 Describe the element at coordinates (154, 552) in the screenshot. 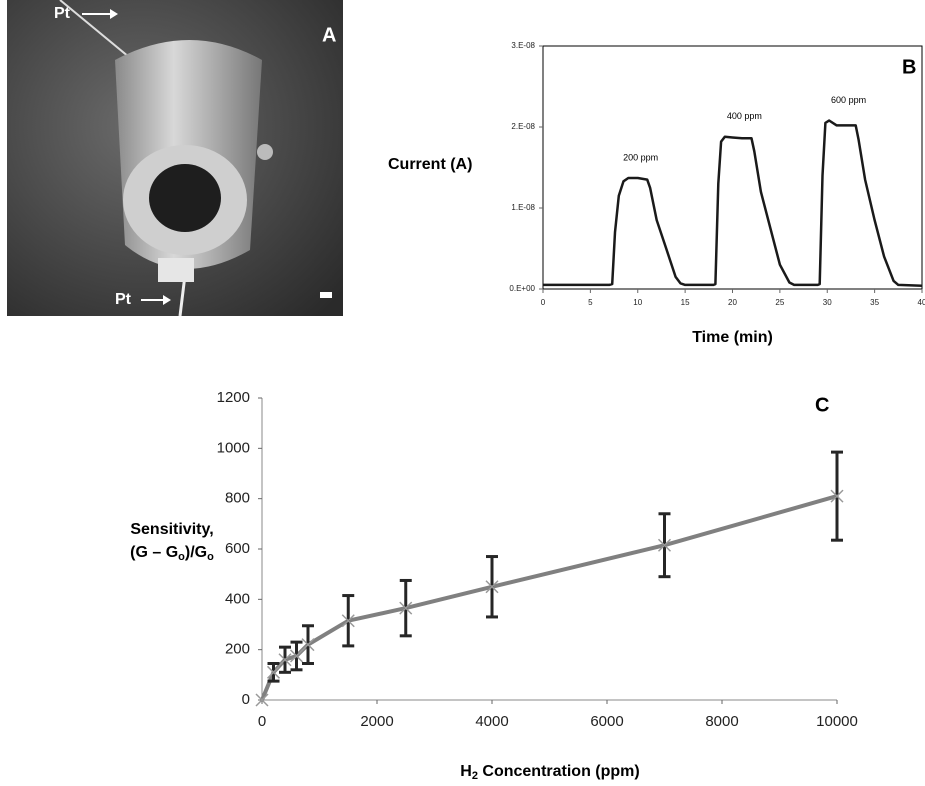

I see `y-label-part: (G – G` at that location.